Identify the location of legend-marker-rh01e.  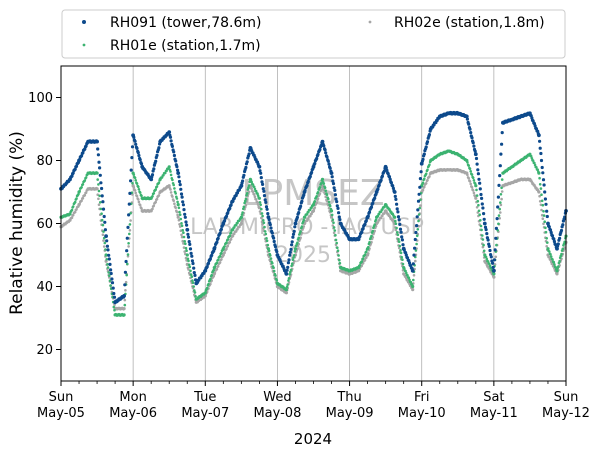
(84, 45).